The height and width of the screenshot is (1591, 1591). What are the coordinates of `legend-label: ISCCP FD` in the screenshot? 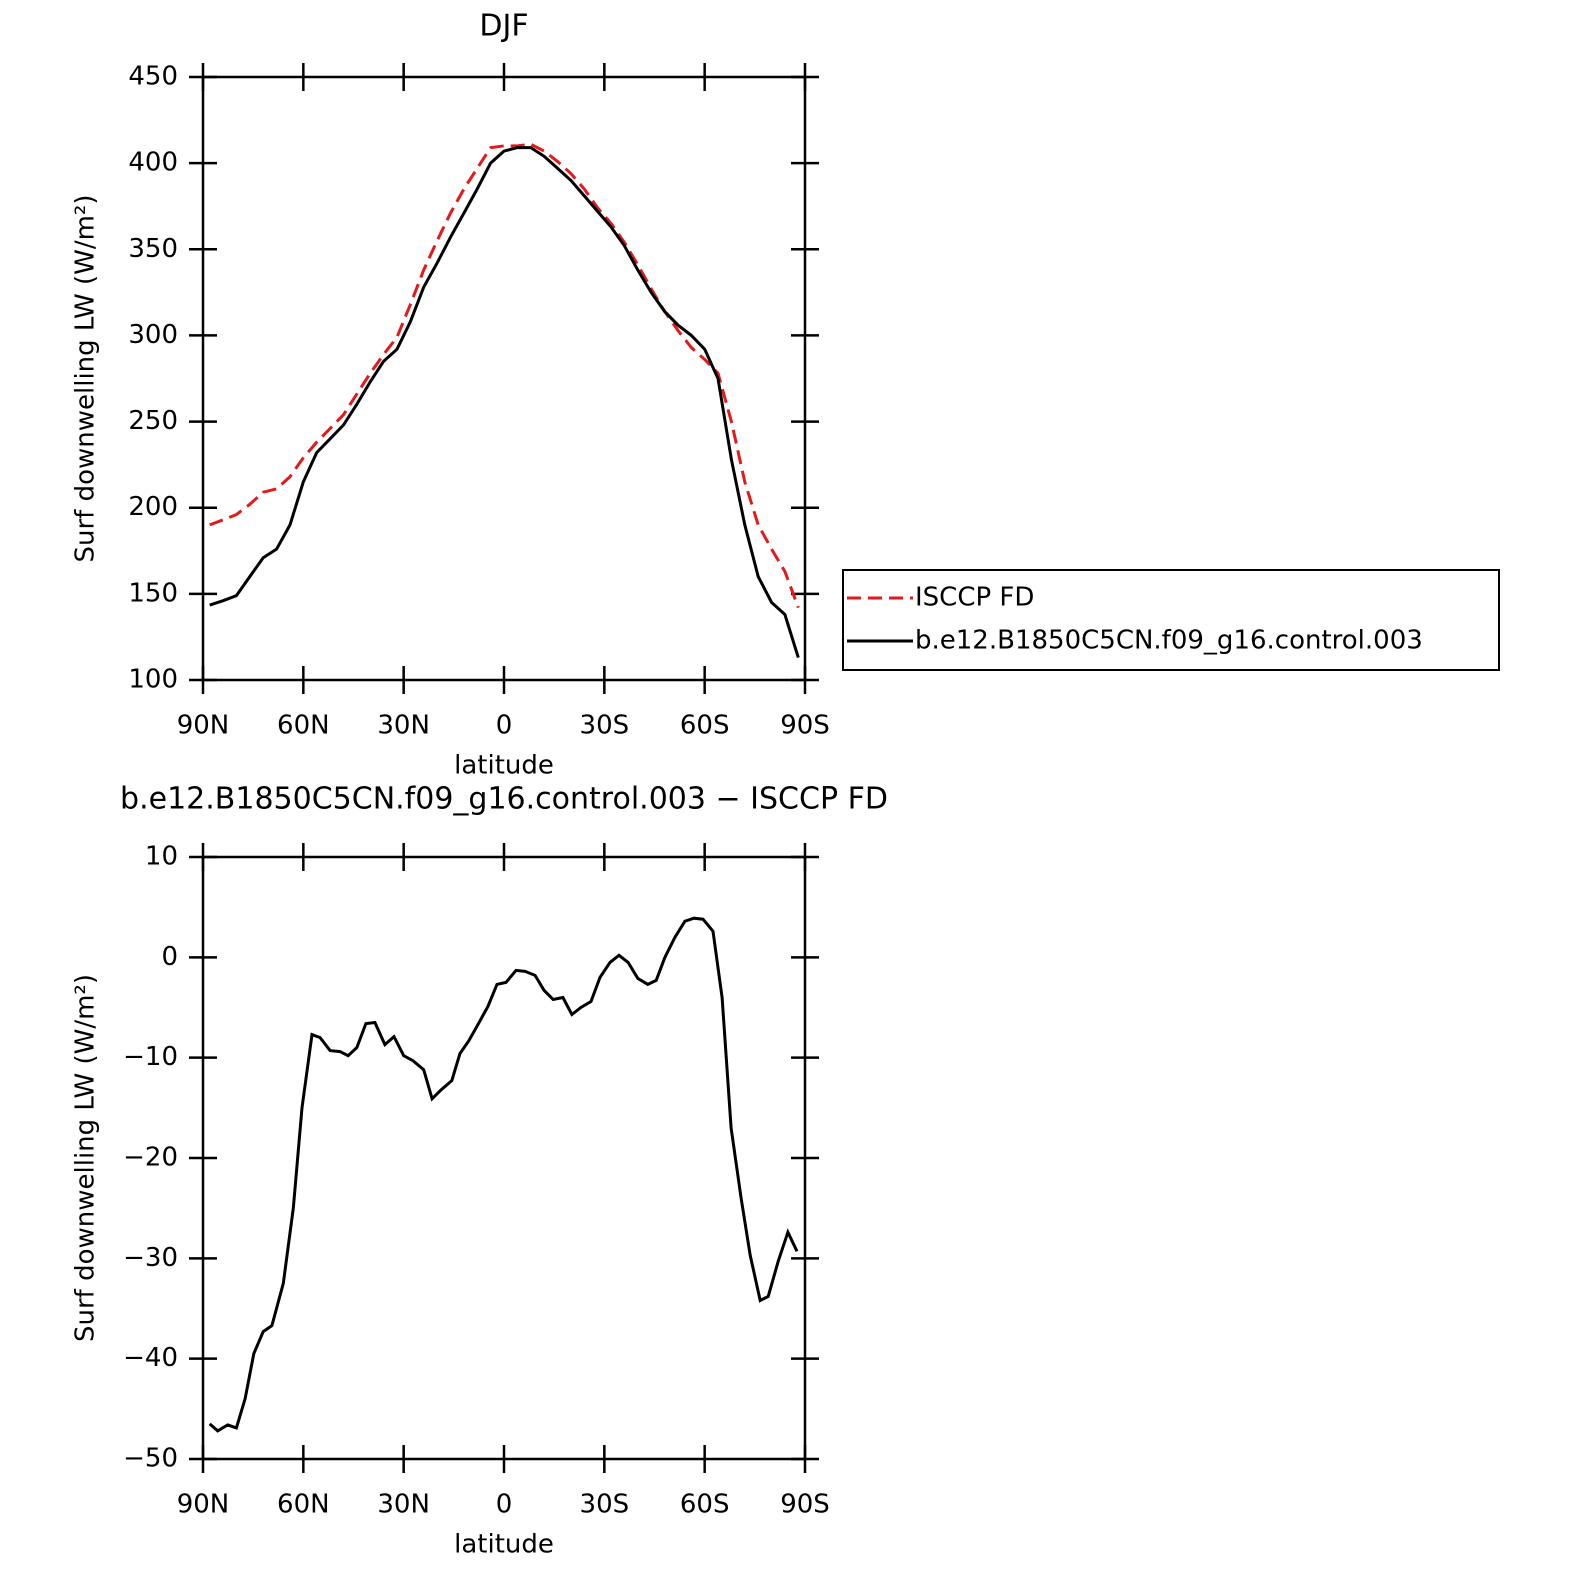 It's located at (974, 598).